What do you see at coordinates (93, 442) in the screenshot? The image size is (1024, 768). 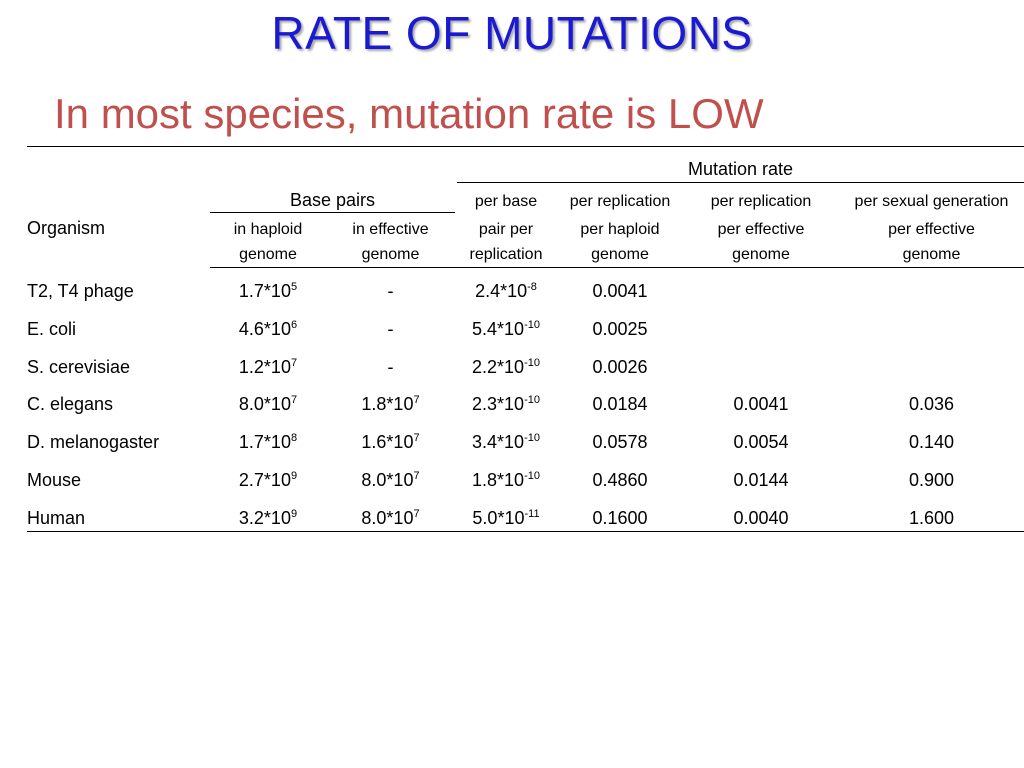 I see `cell-organism: D. melanogaster` at bounding box center [93, 442].